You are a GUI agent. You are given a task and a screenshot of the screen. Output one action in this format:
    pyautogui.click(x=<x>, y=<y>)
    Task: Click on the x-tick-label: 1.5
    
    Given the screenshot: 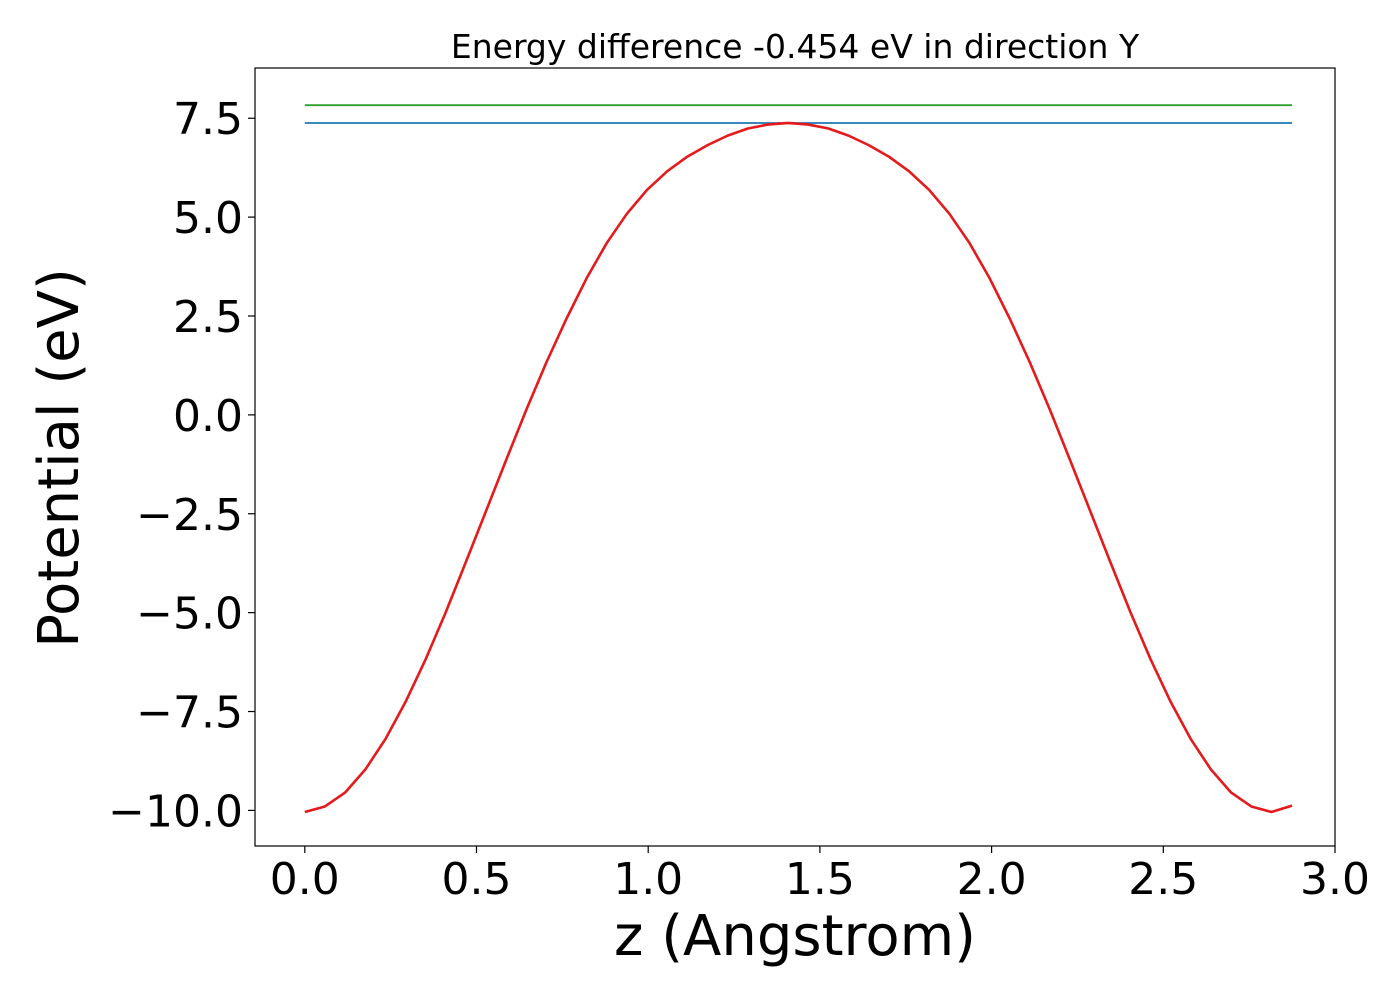 What is the action you would take?
    pyautogui.click(x=820, y=879)
    